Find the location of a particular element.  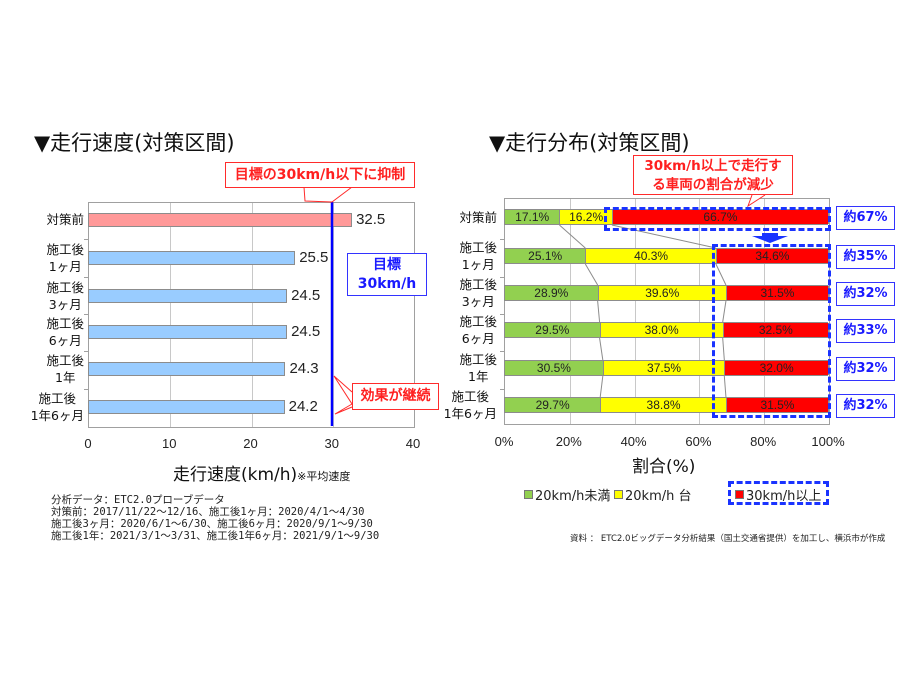

x-axis-label-main: 走行速度(km/h) is located at coordinates (235, 475).